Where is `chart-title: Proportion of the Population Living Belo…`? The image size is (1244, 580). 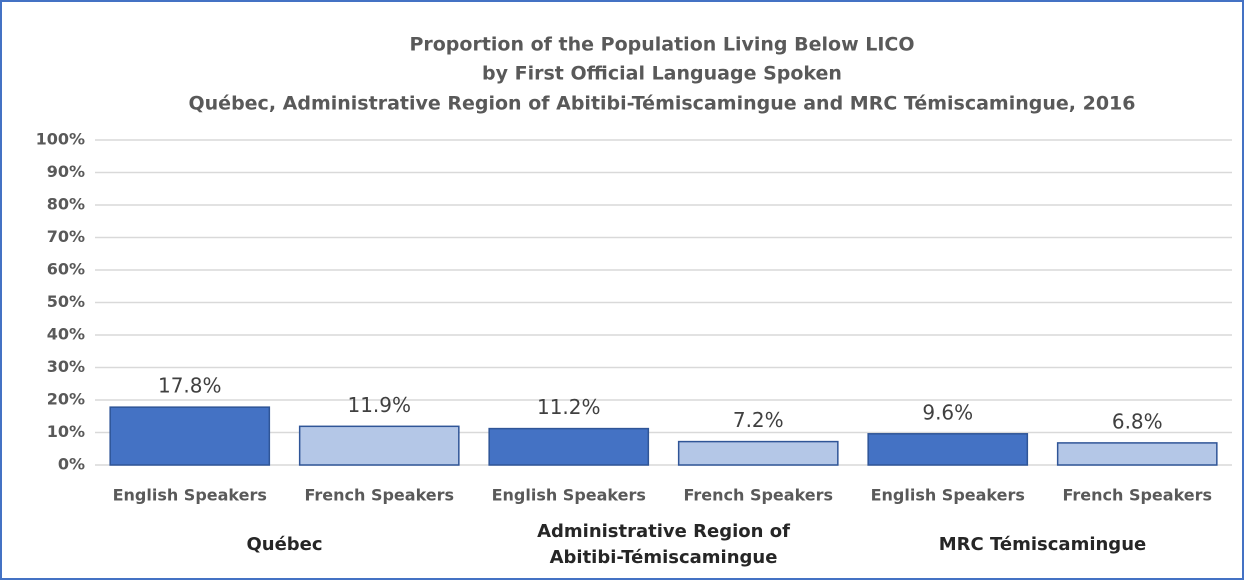 chart-title: Proportion of the Population Living Belo… is located at coordinates (661, 45).